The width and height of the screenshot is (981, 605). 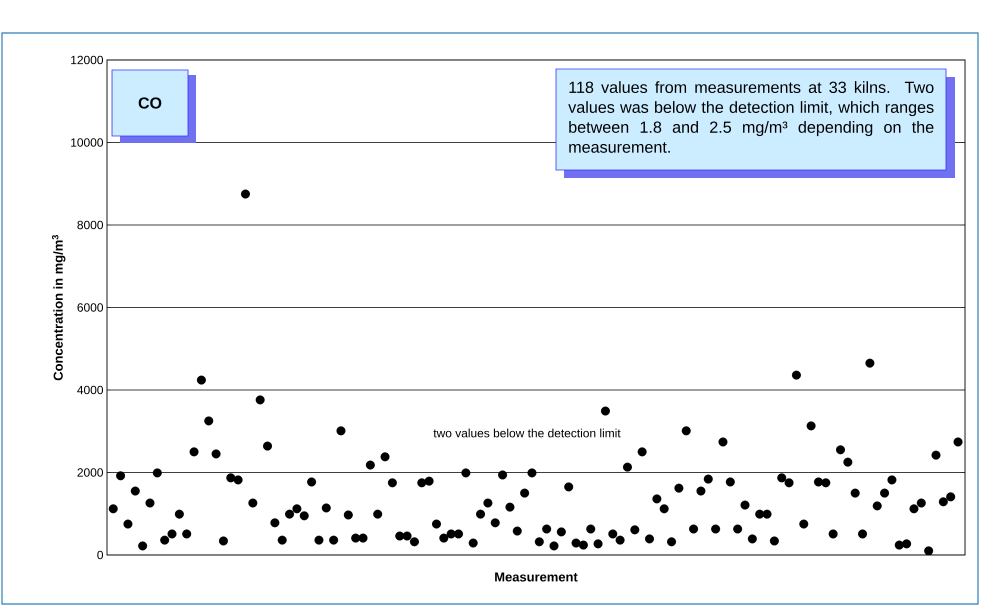 What do you see at coordinates (527, 433) in the screenshot?
I see `annotation: two values below the detection limit` at bounding box center [527, 433].